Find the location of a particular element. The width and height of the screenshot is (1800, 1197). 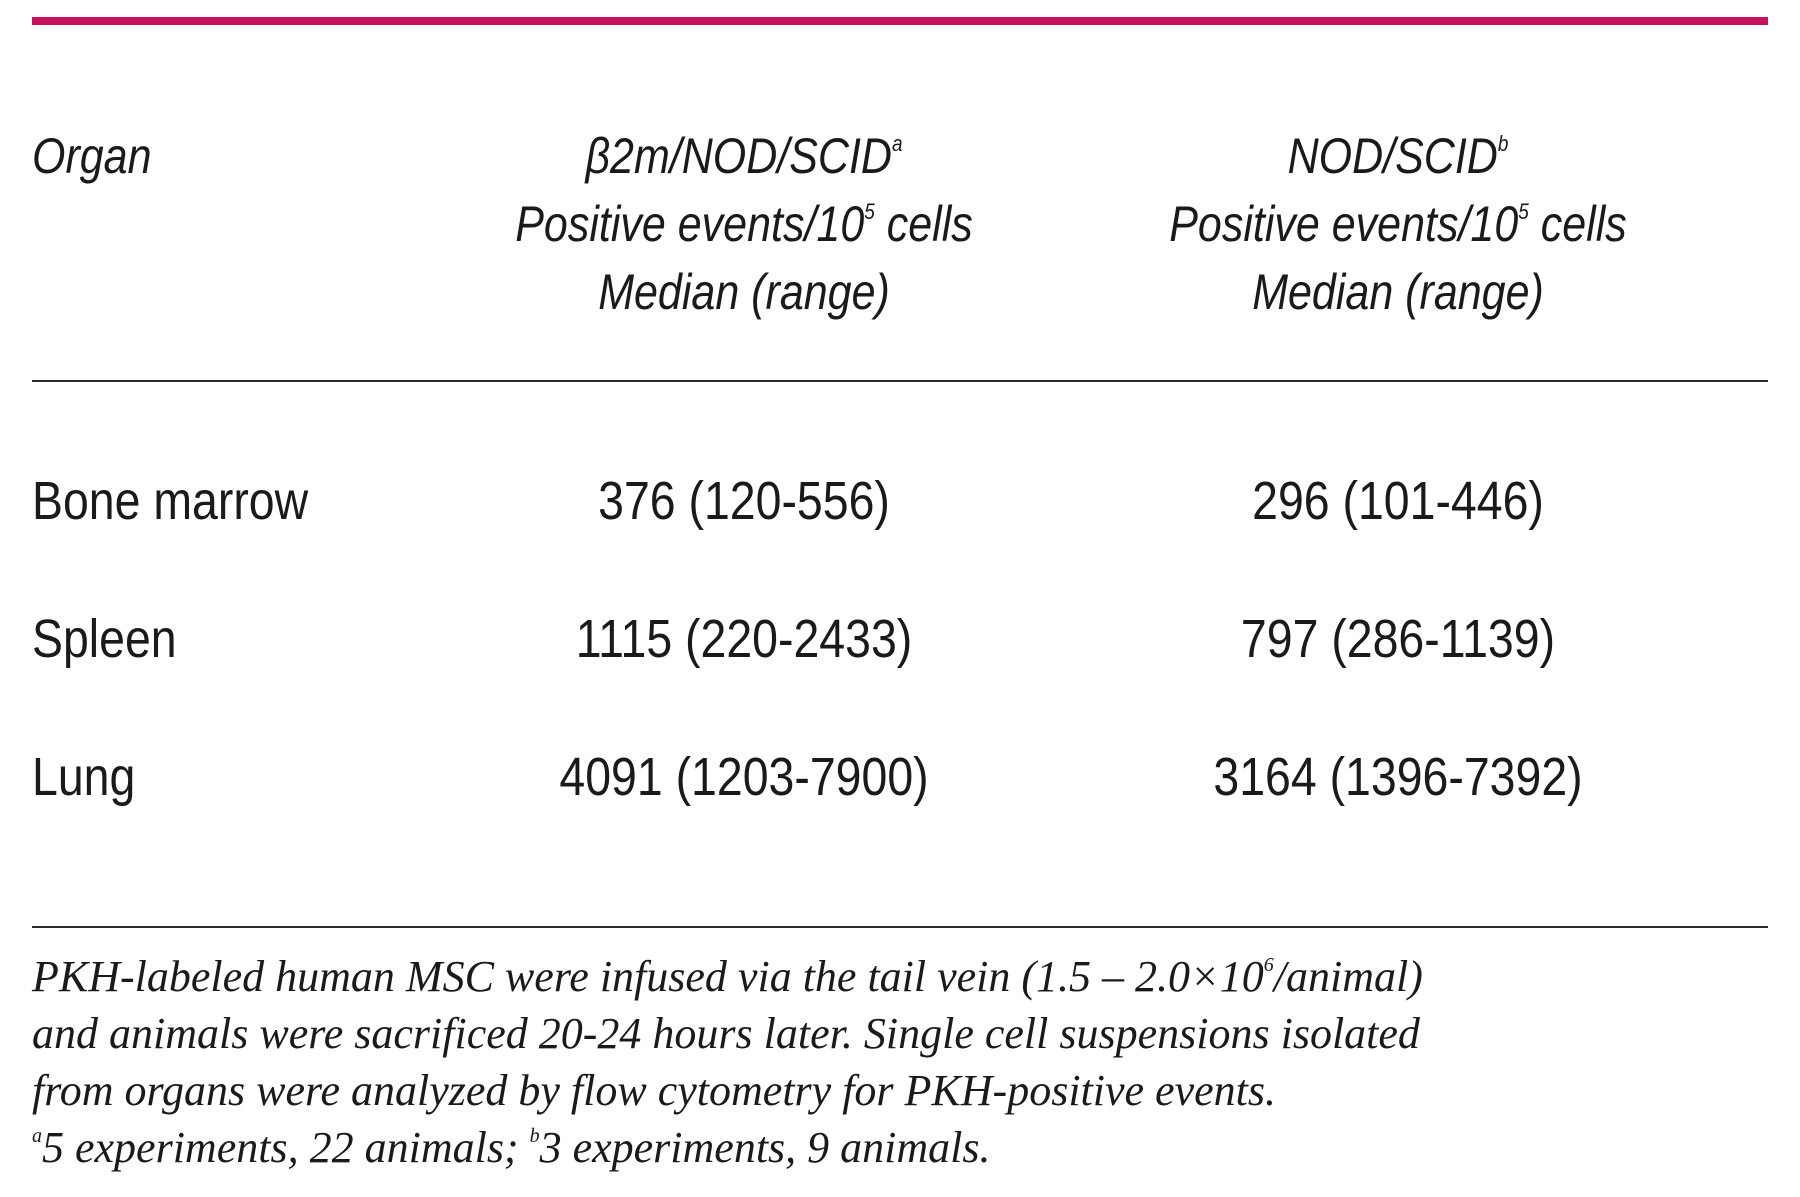

header-divider is located at coordinates (900, 381).